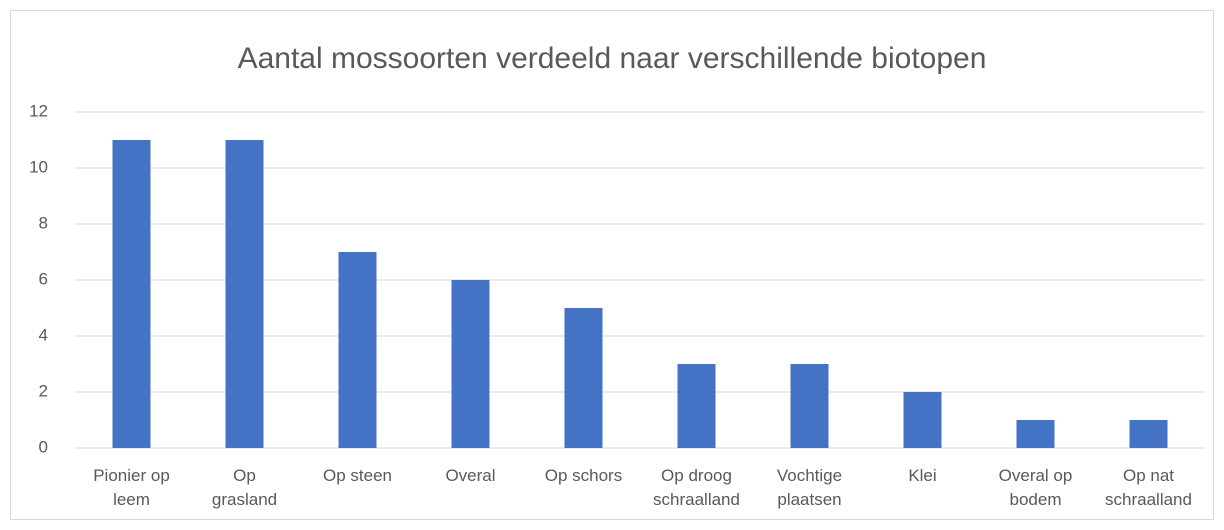  Describe the element at coordinates (131, 487) in the screenshot. I see `x-tick-label: Pionier op leem` at that location.